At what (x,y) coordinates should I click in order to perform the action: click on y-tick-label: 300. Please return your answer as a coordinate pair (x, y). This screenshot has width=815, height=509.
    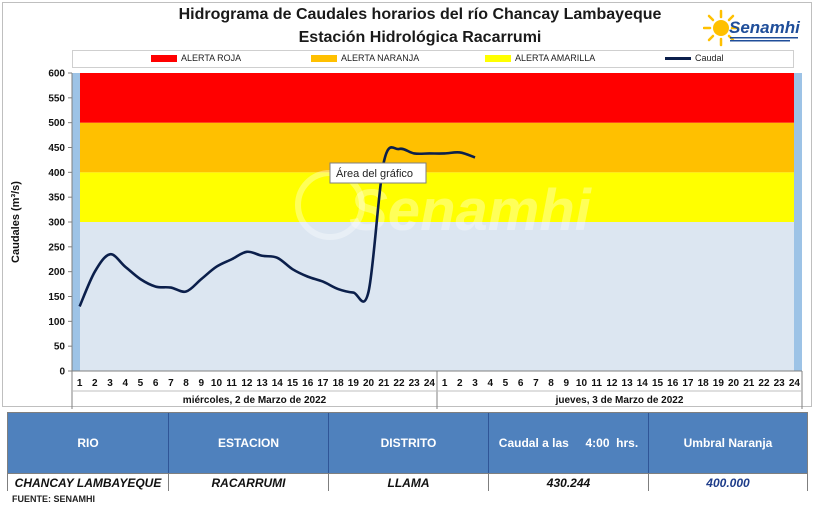
    Looking at the image, I should click on (56, 223).